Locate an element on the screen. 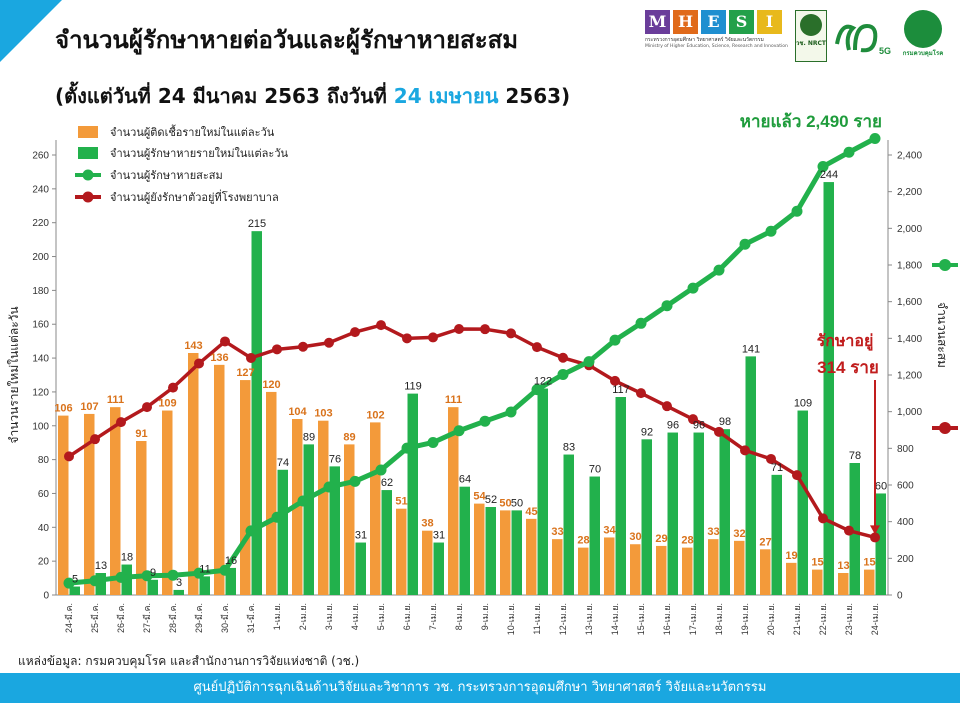 The image size is (960, 703). label-new-recoveries: 215 is located at coordinates (257, 224).